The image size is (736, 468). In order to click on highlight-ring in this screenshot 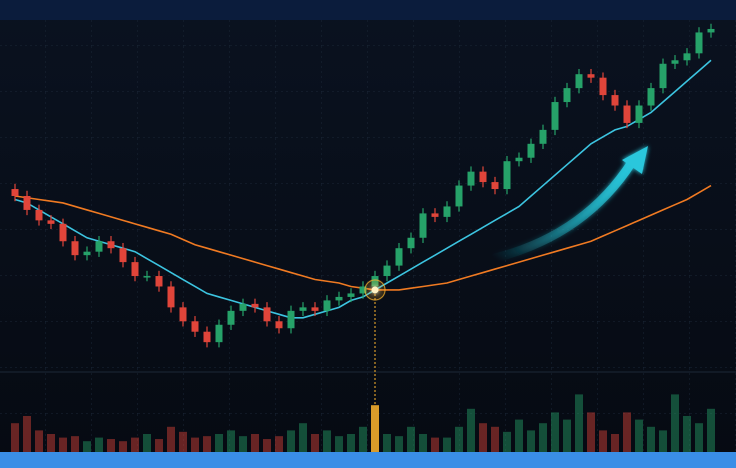, I will do `click(375, 290)`.